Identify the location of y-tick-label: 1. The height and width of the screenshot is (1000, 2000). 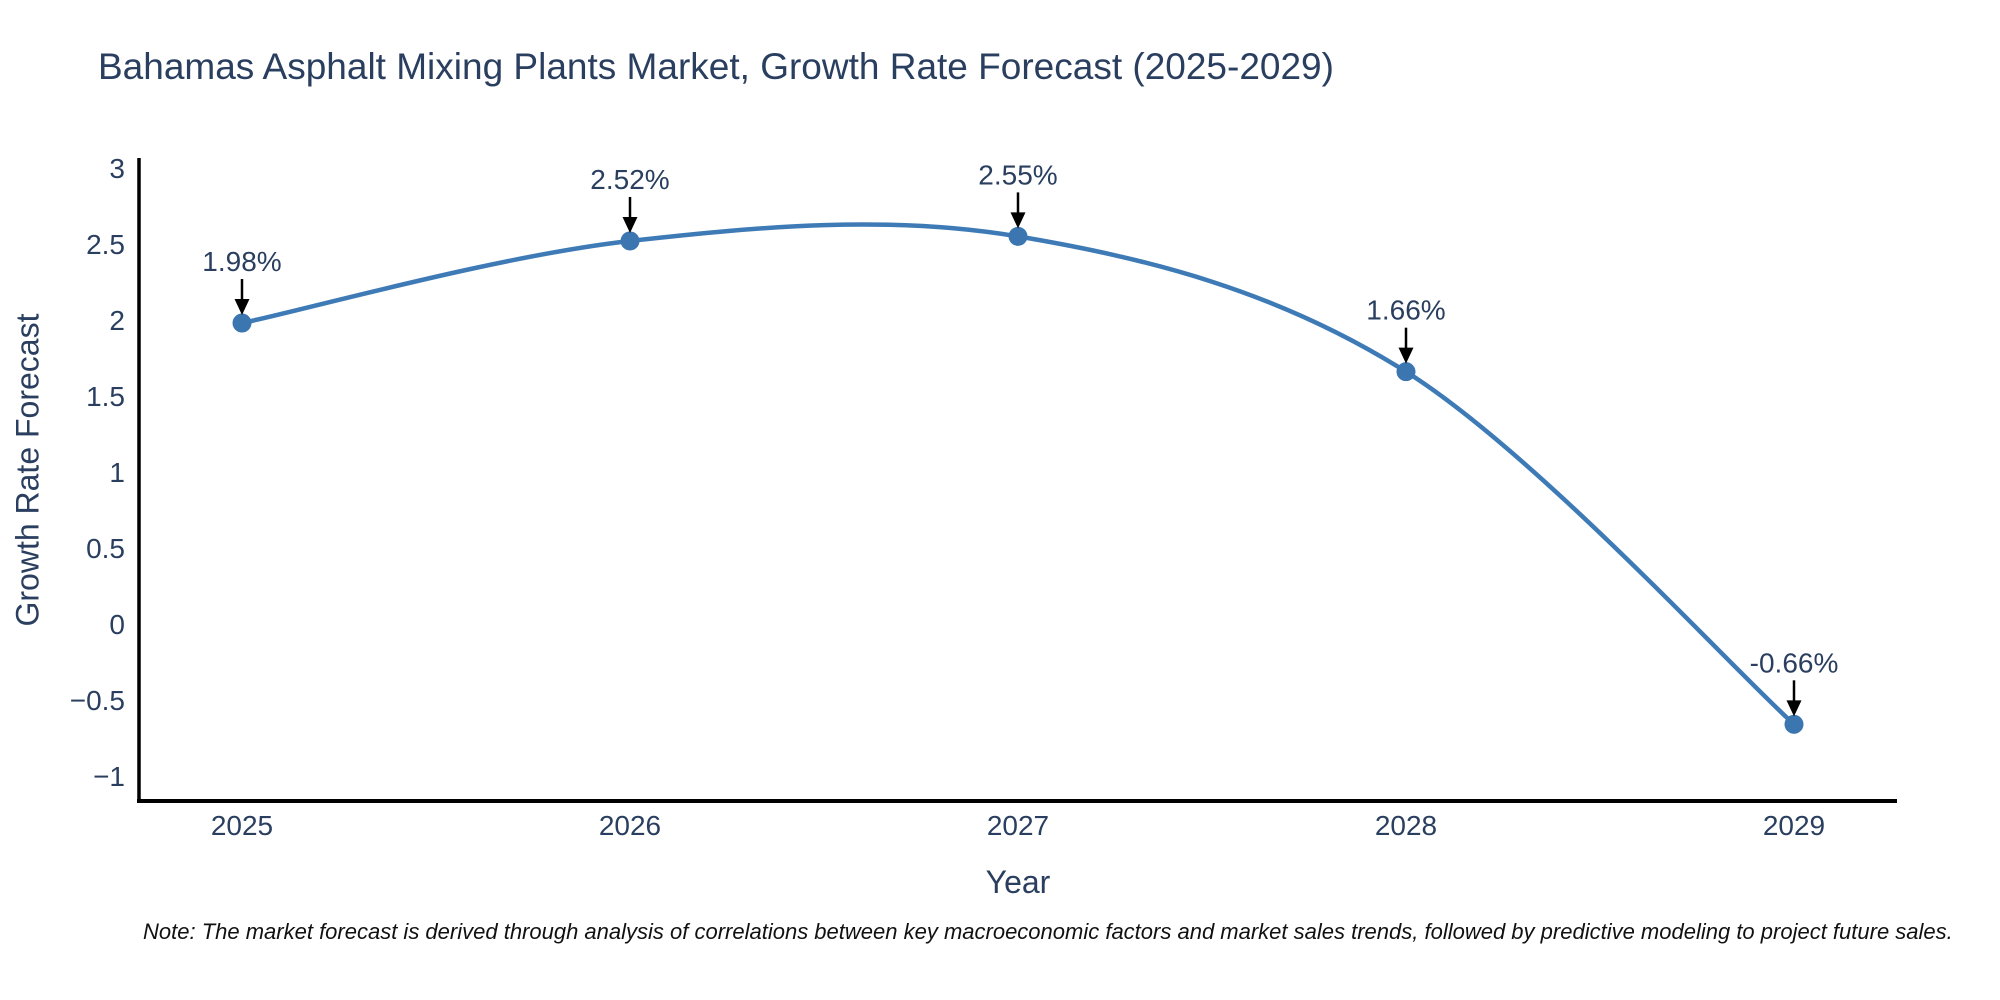
(117, 472).